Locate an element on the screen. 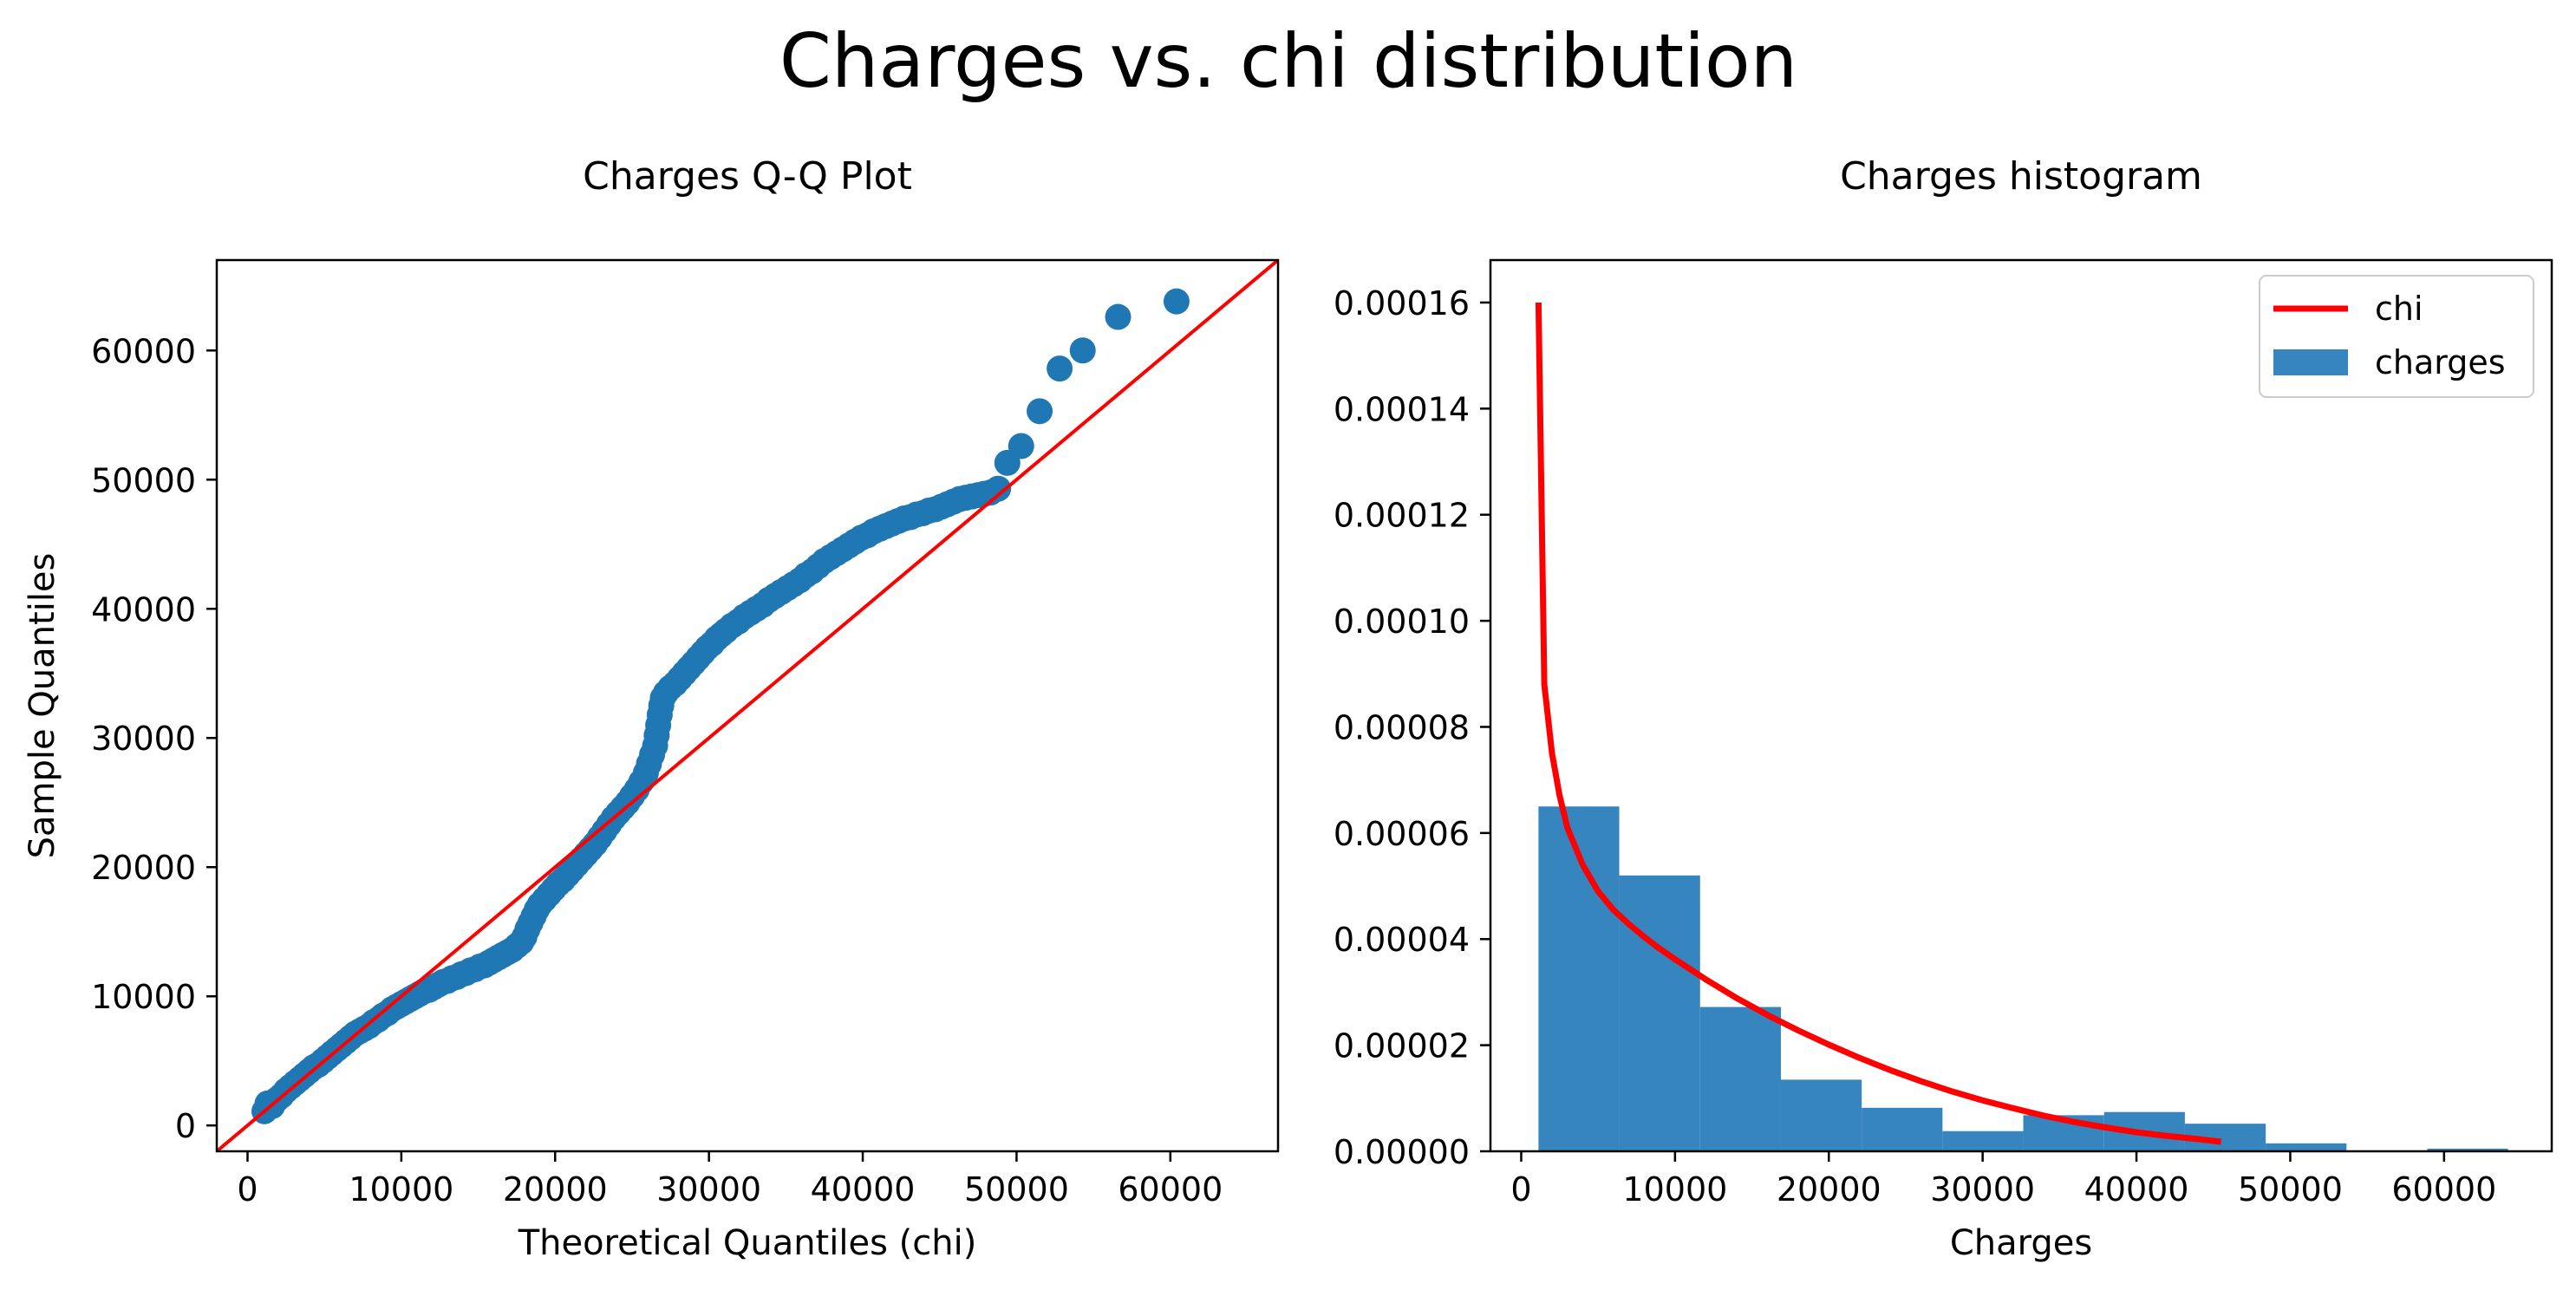 This screenshot has height=1290, width=2576. qq-y-tick-label: 30000 is located at coordinates (143, 739).